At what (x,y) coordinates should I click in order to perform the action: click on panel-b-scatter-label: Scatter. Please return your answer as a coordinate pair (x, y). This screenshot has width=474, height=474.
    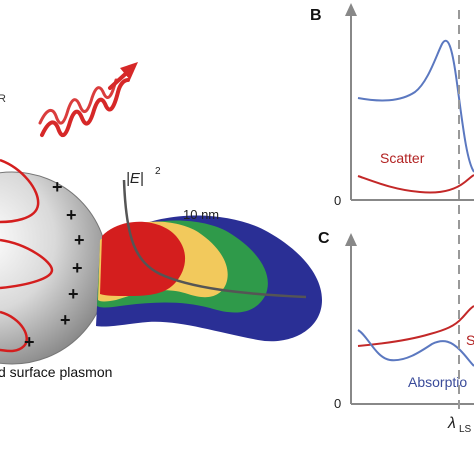
    Looking at the image, I should click on (402, 158).